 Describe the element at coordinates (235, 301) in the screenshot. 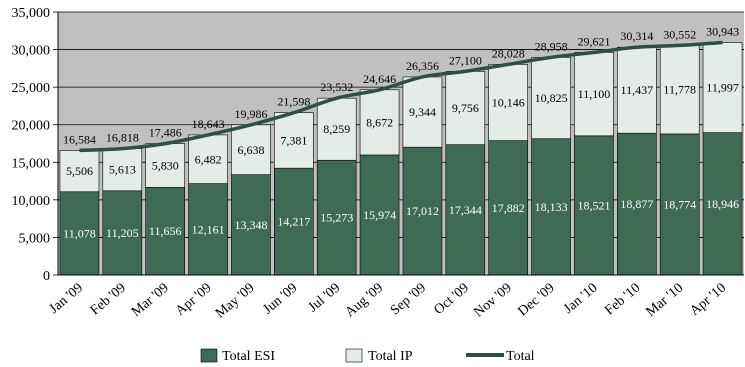

I see `x-tick-label: May '09` at that location.